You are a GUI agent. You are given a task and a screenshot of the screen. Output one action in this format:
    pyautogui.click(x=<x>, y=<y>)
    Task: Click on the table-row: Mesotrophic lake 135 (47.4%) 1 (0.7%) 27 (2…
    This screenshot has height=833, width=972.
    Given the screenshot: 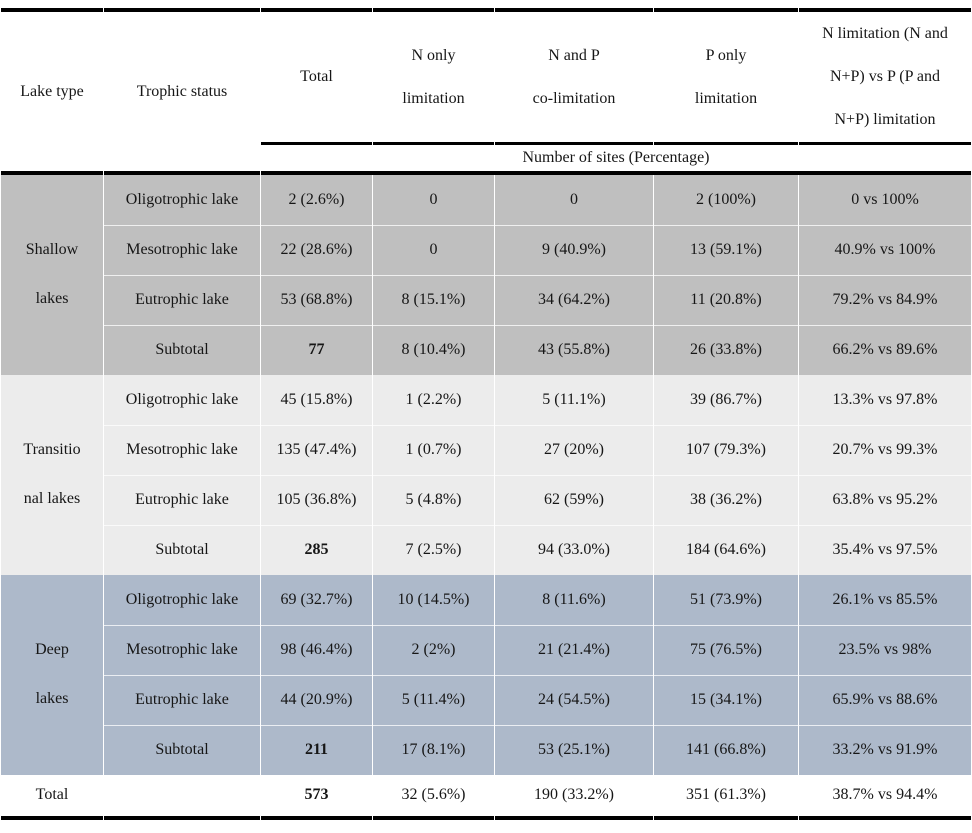 What is the action you would take?
    pyautogui.click(x=486, y=449)
    